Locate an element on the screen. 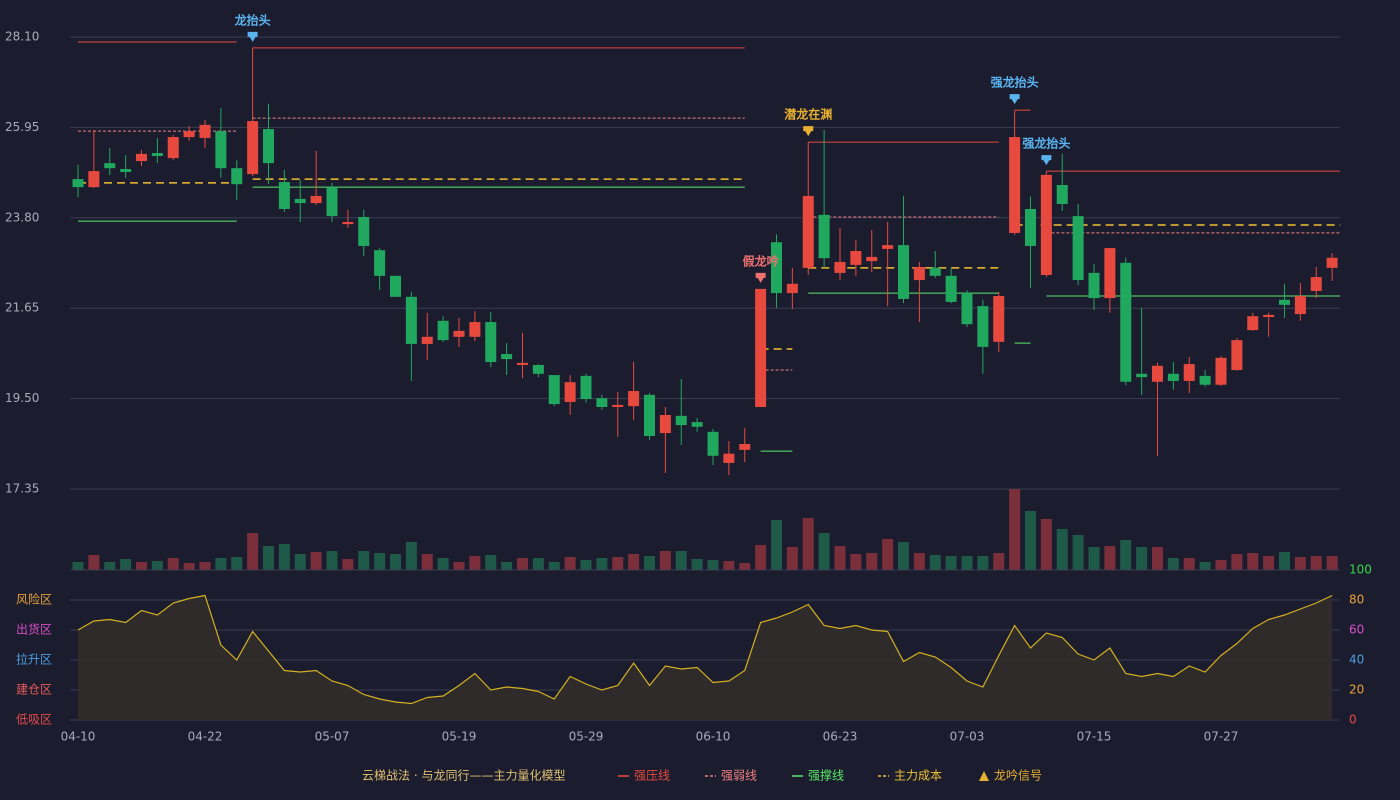 This screenshot has width=1400, height=800. y-tick-label: 28.10 is located at coordinates (22, 37).